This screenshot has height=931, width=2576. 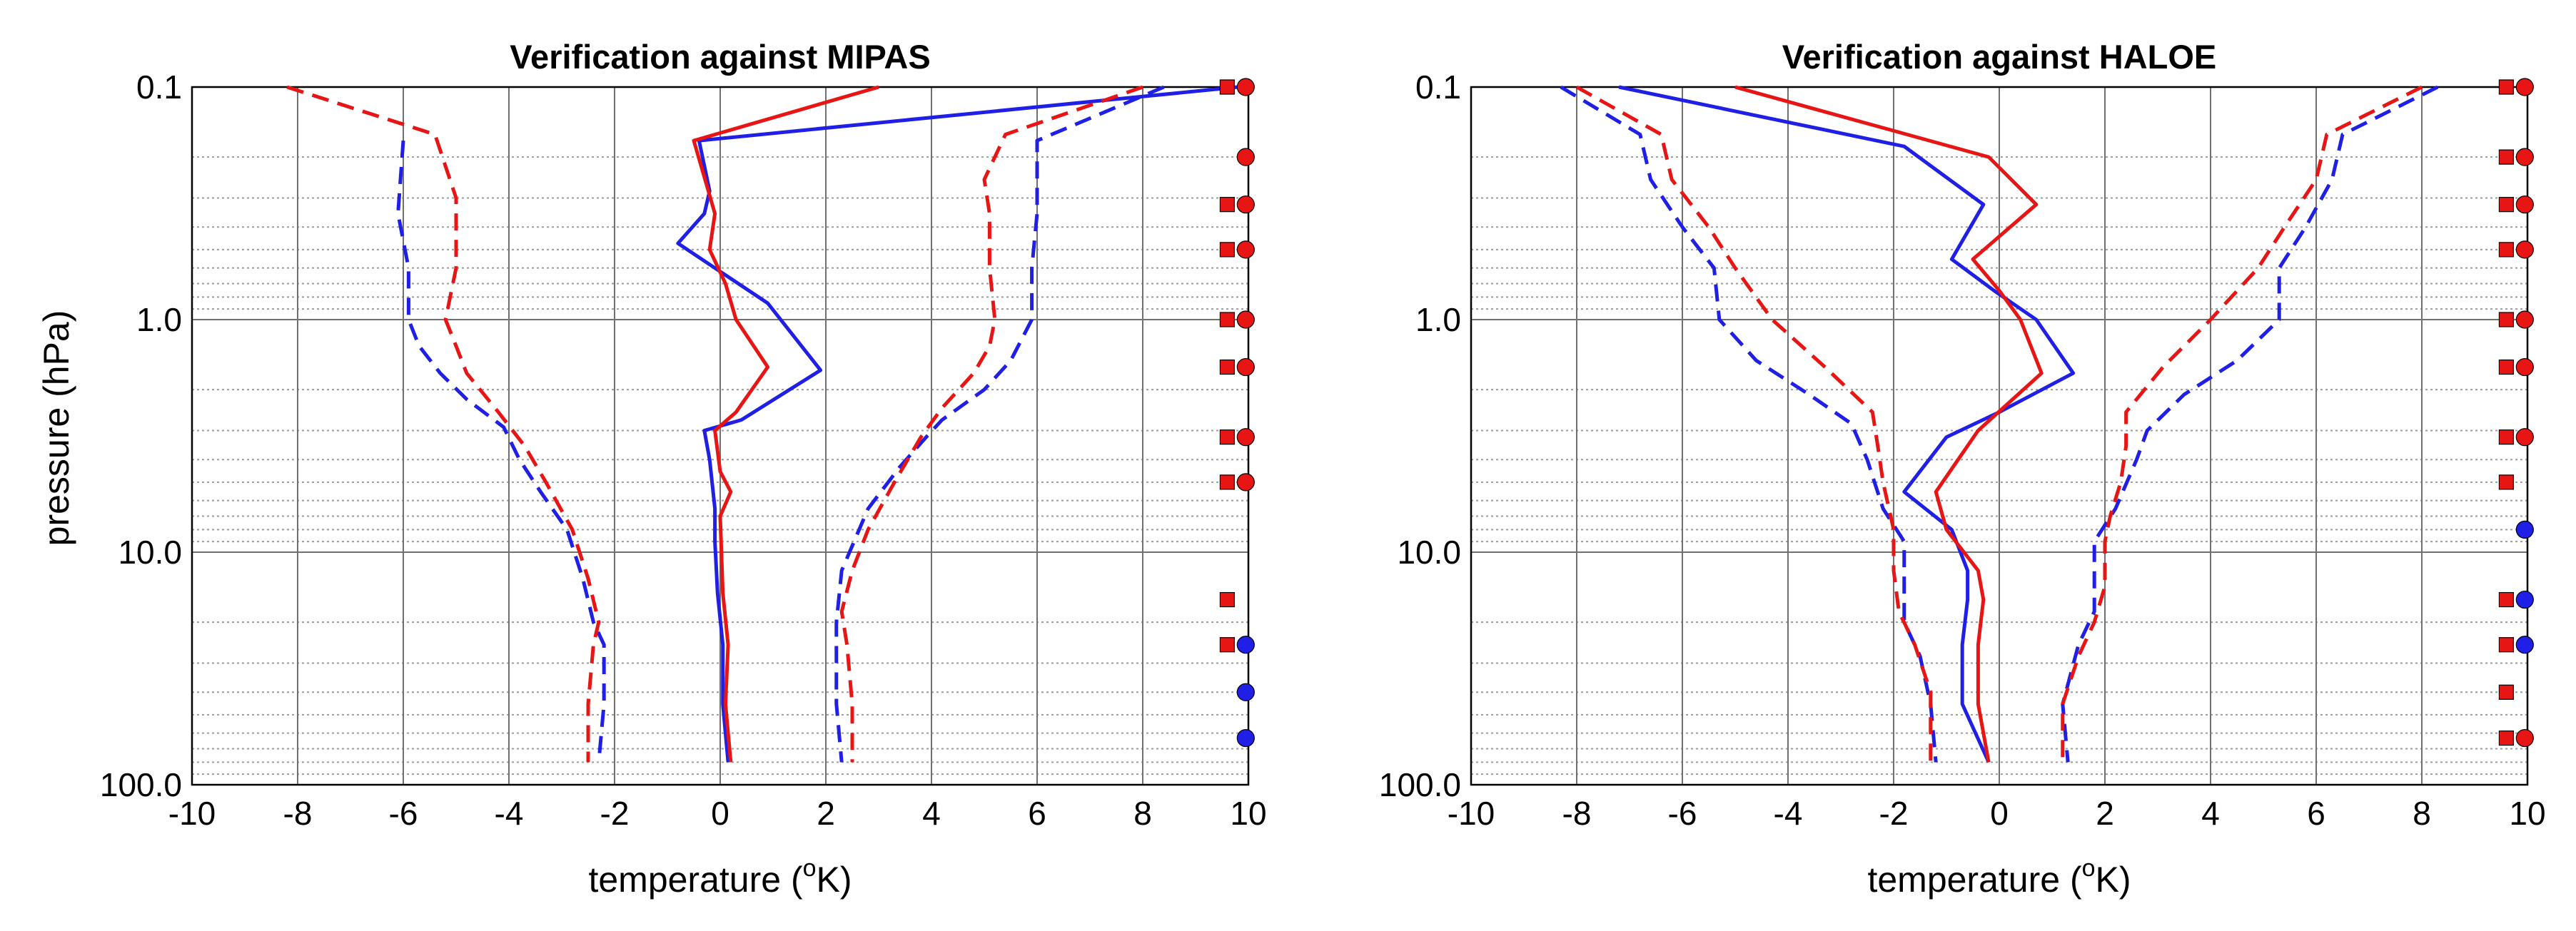 I want to click on chart-title: Verification against MIPAS, so click(x=720, y=57).